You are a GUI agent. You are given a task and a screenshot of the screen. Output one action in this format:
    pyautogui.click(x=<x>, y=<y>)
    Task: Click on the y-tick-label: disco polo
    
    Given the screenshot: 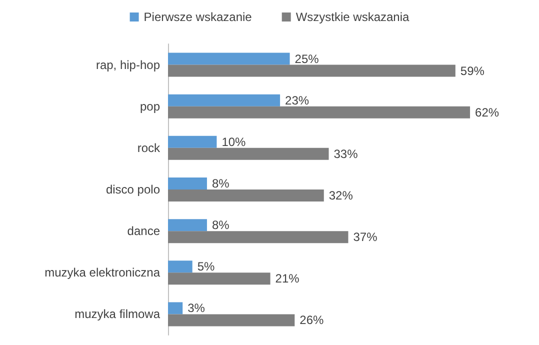 What is the action you would take?
    pyautogui.click(x=133, y=189)
    